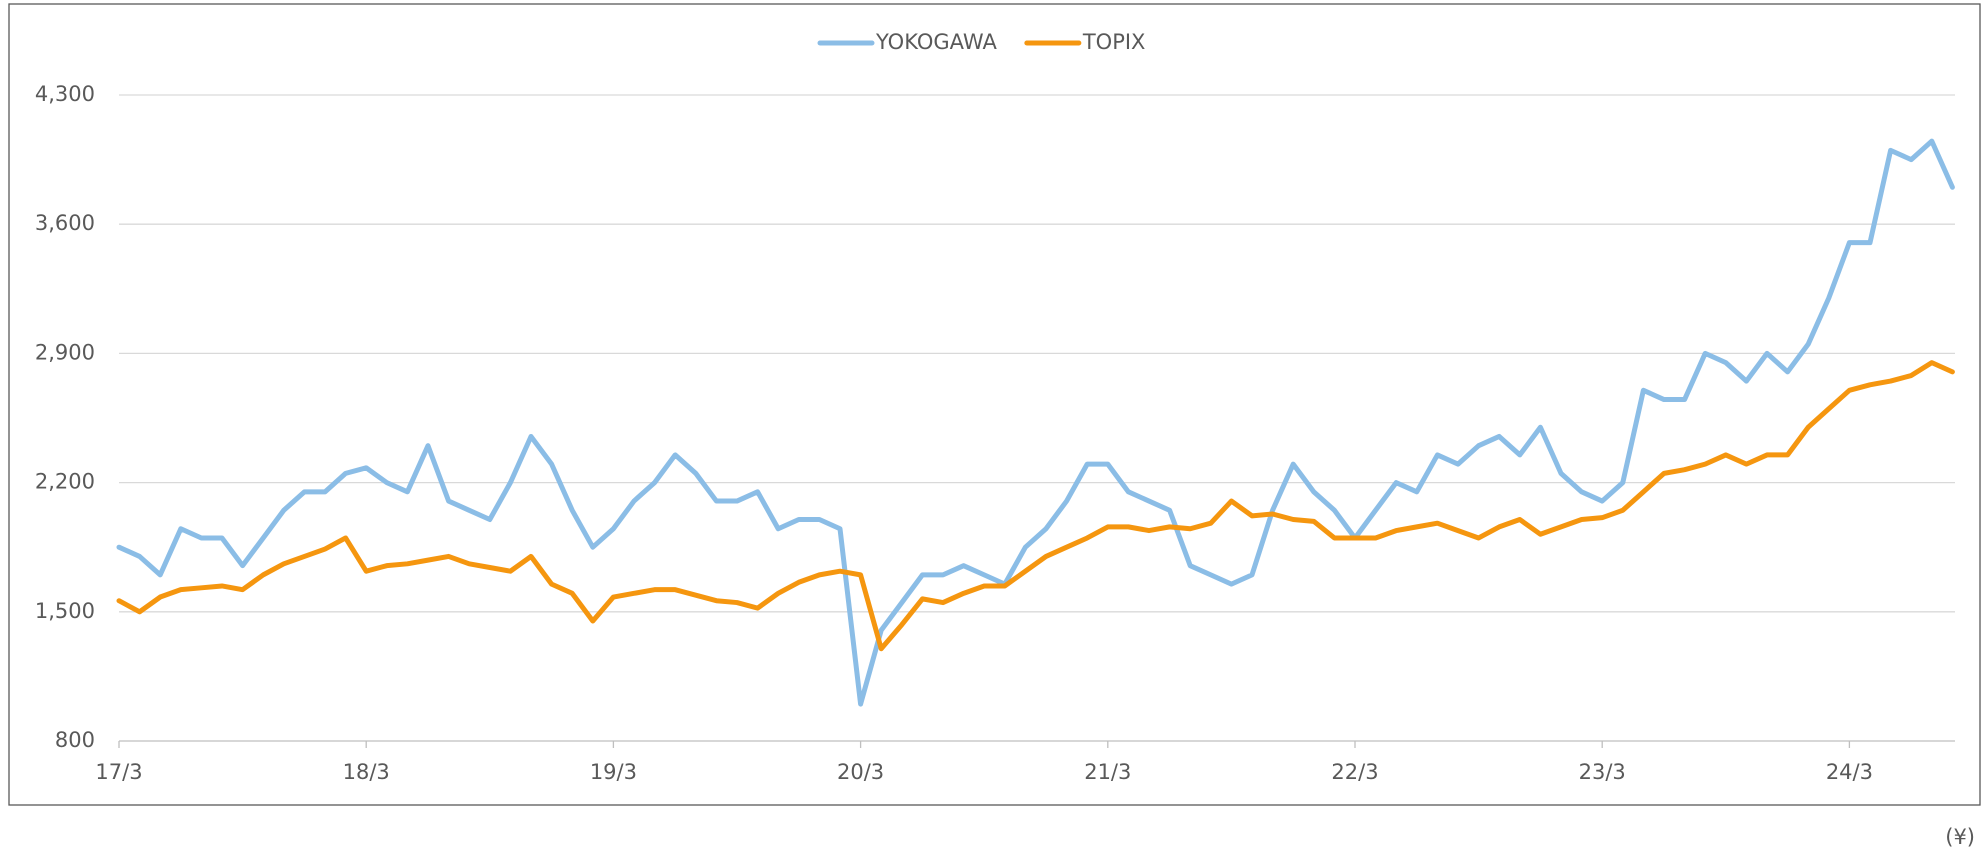 The image size is (1982, 853). Describe the element at coordinates (65, 94) in the screenshot. I see `y-tick-label: 4,300` at that location.